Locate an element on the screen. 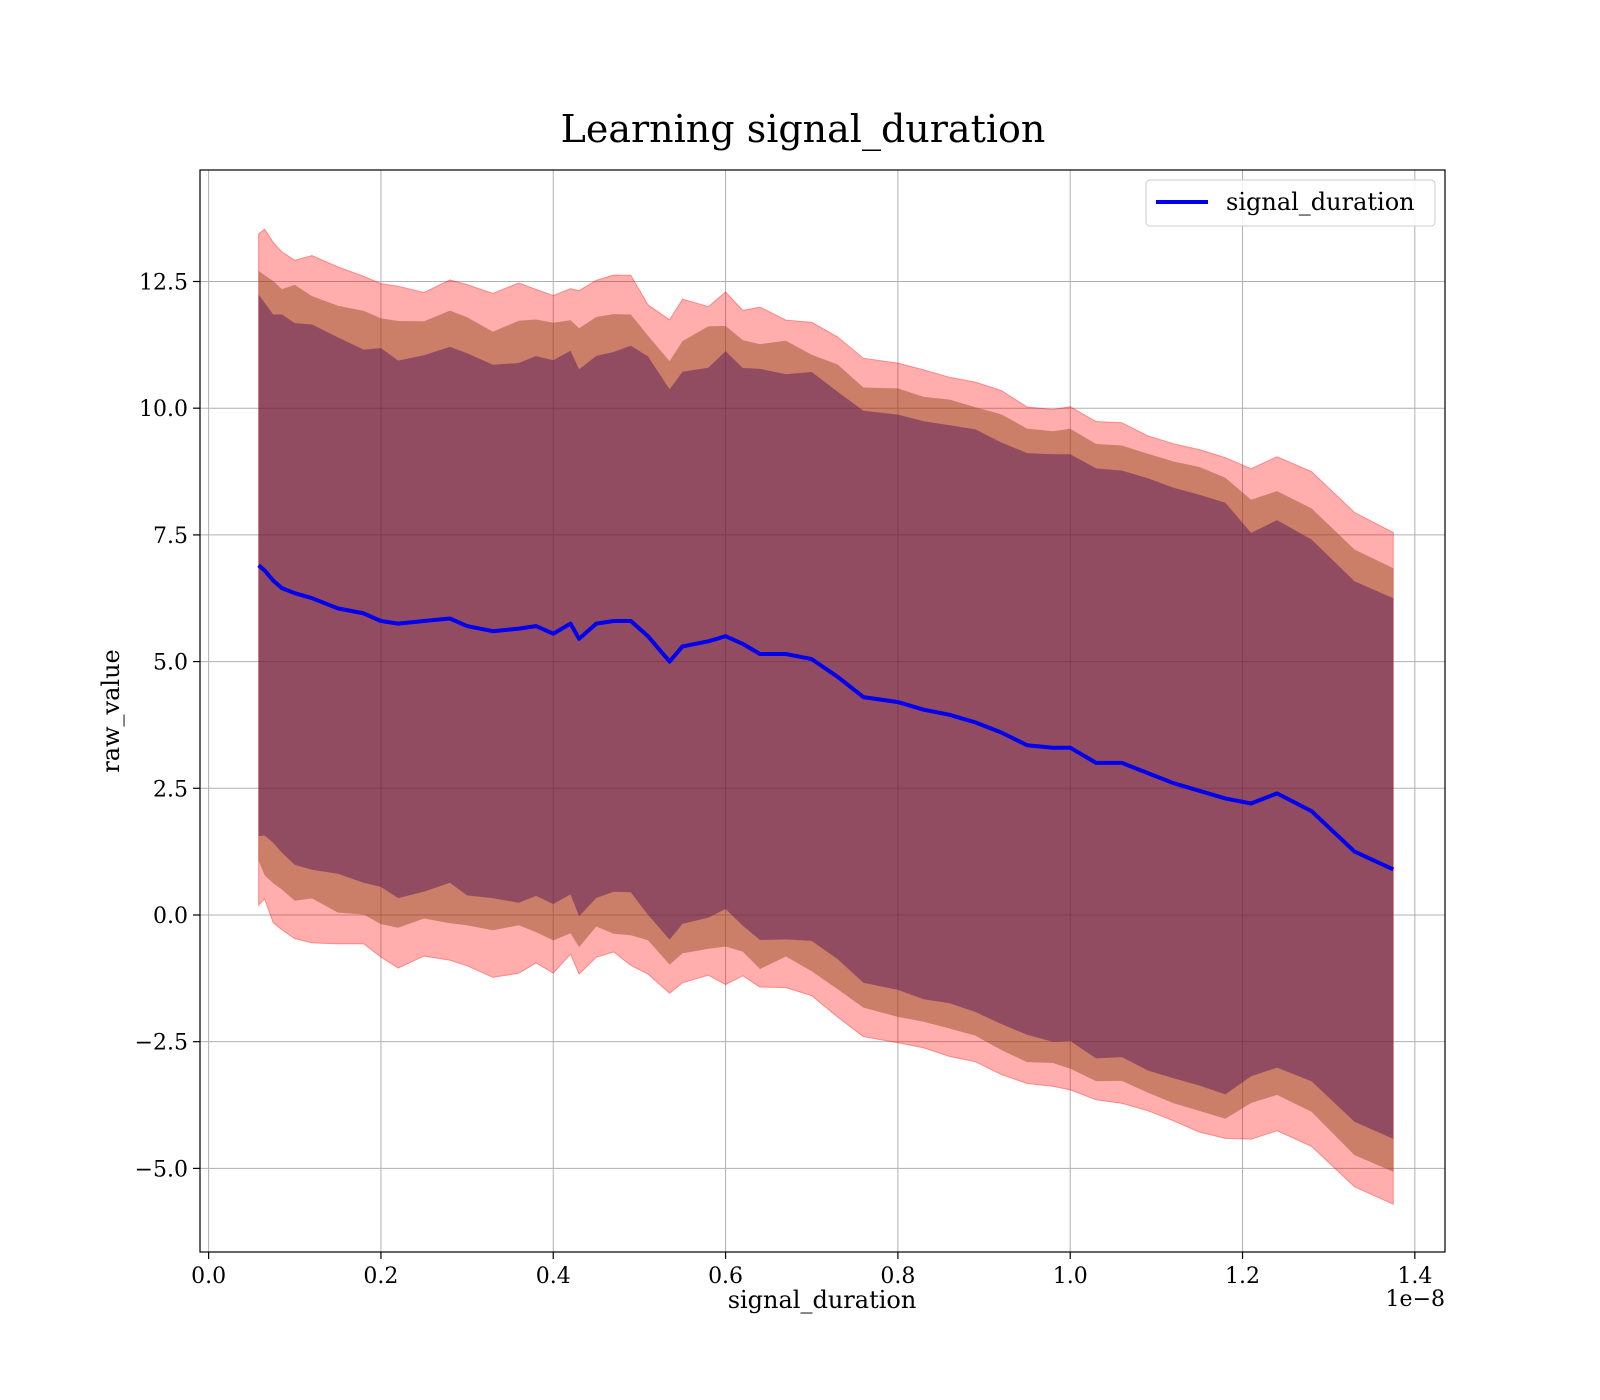  y-tick-label: −2.5 is located at coordinates (161, 1043).